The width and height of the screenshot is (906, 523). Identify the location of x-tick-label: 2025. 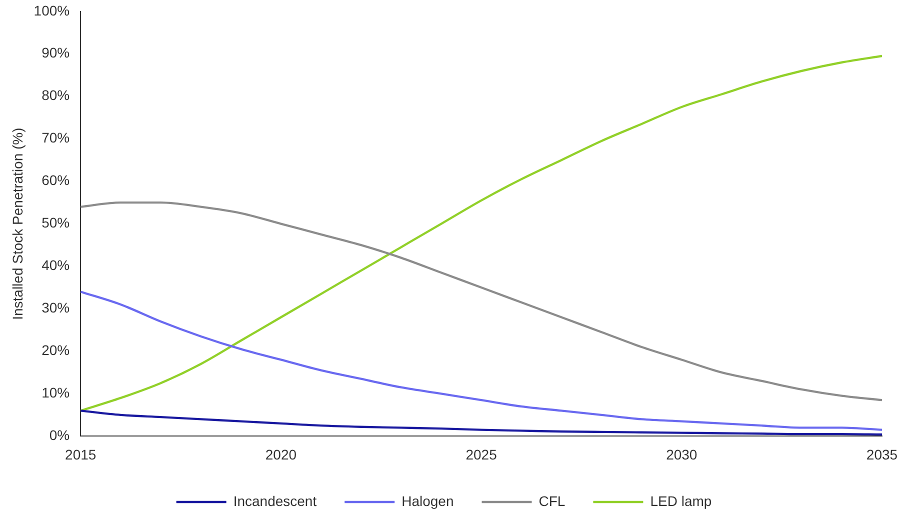
(482, 454).